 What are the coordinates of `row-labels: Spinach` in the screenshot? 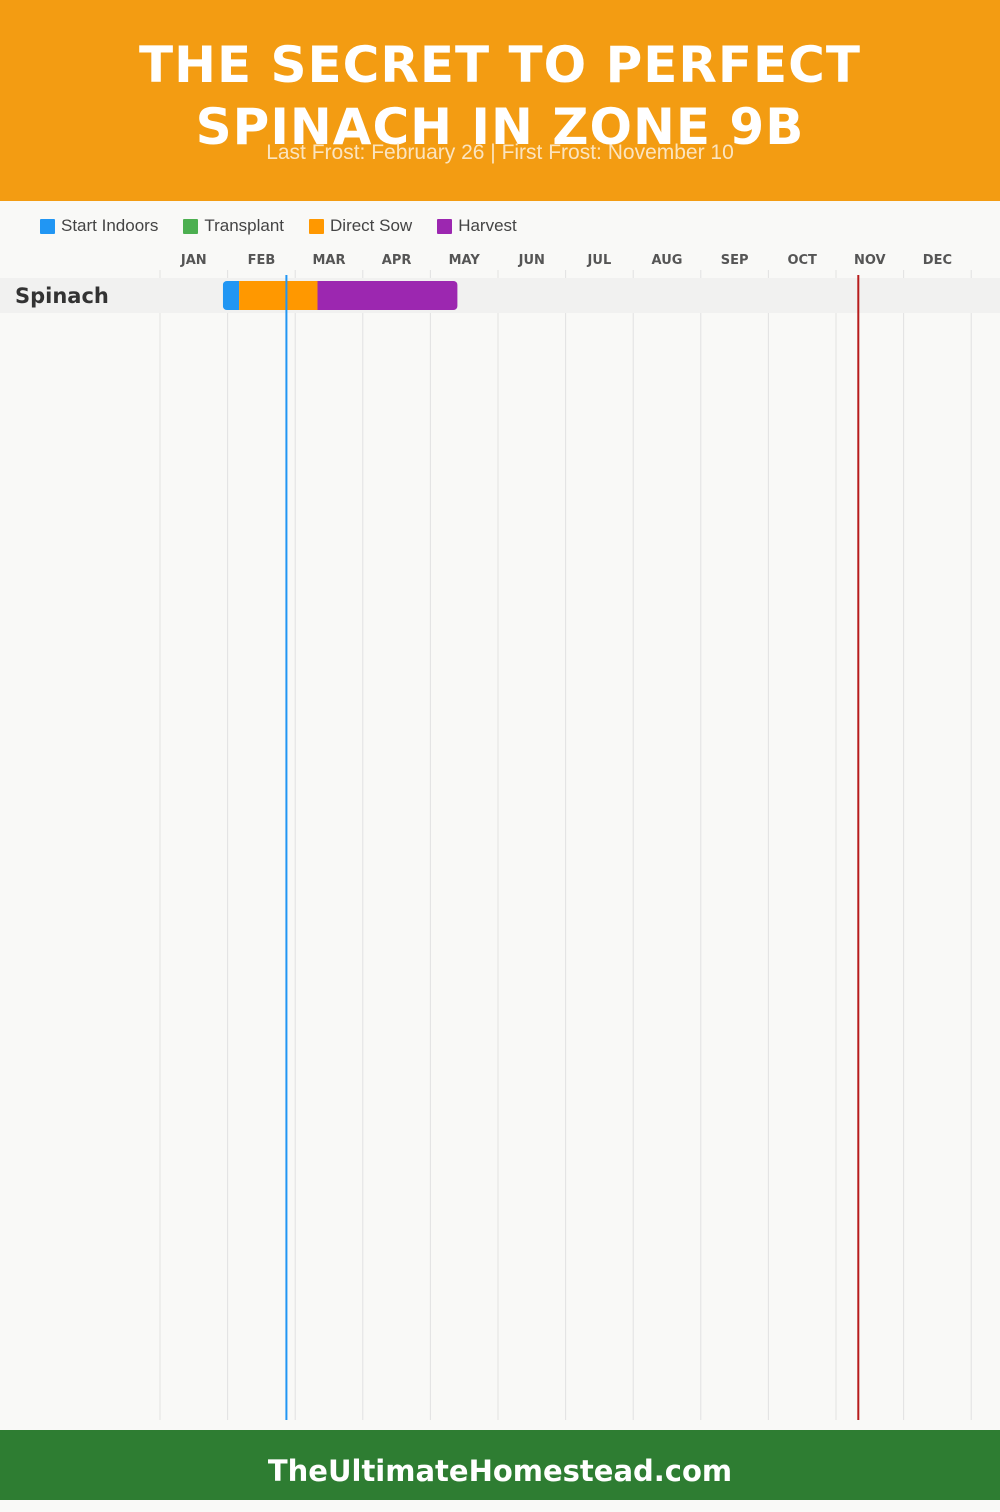 It's located at (62, 296).